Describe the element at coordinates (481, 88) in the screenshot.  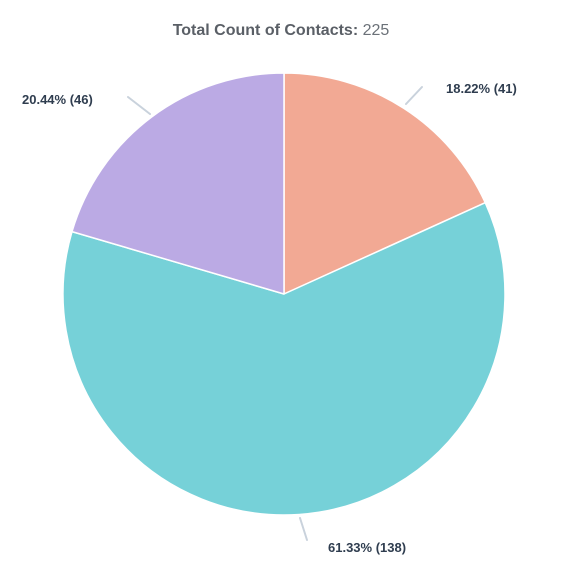
I see `slice-label-0: 18.22% (41)` at that location.